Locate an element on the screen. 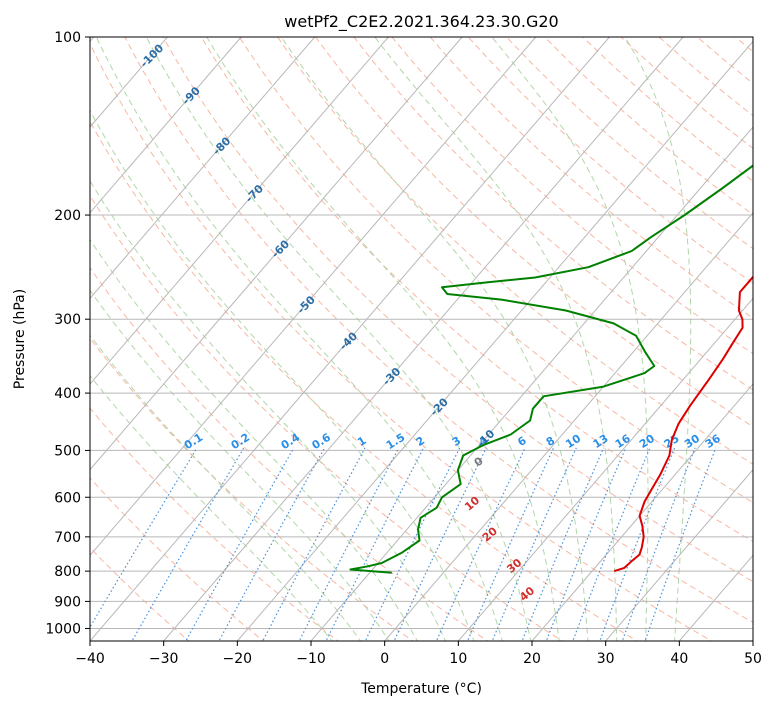 This screenshot has width=775, height=708. mixing-ratio-label: 13 is located at coordinates (601, 441).